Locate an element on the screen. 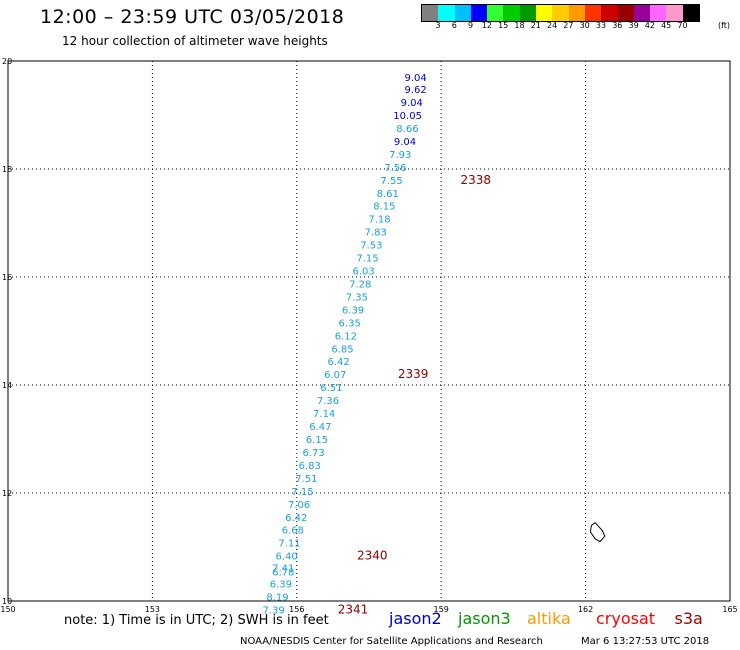 The width and height of the screenshot is (740, 650). wave-height-label: 6.68 is located at coordinates (293, 531).